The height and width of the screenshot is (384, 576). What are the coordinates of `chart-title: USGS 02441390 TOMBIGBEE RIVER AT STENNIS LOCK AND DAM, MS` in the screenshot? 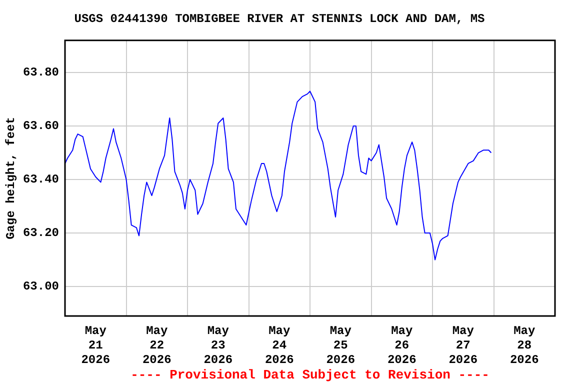 It's located at (279, 19).